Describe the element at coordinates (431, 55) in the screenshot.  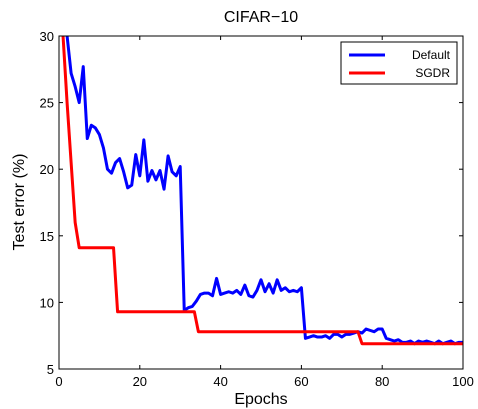
I see `legend-label-default: Default` at that location.